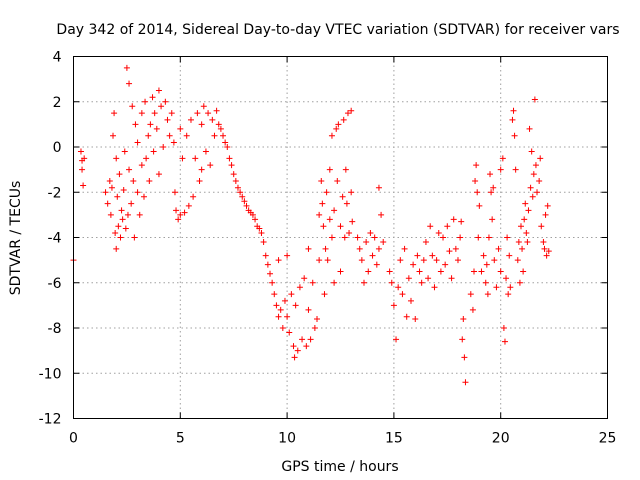  I want to click on y-tick-label: -6, so click(55, 284).